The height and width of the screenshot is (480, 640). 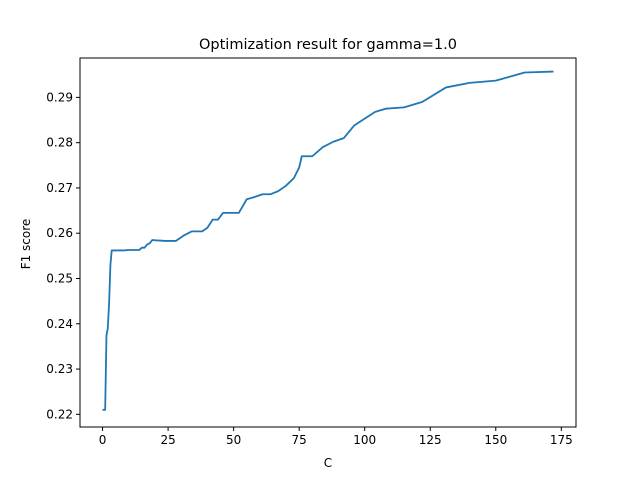 I want to click on y-tick-label: 0.23, so click(x=59, y=369).